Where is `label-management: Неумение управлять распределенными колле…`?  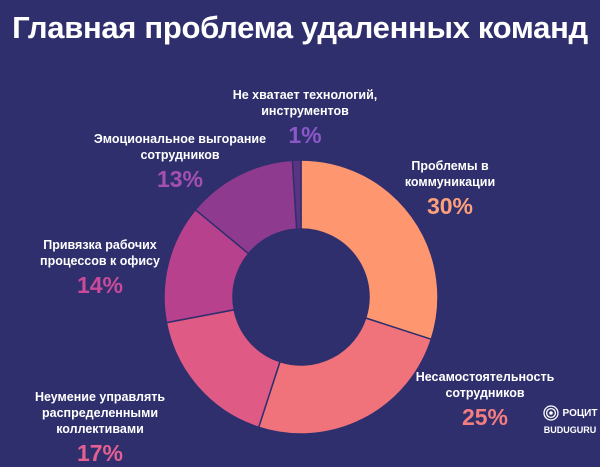 label-management: Неумение управлять распределенными колле… is located at coordinates (100, 428).